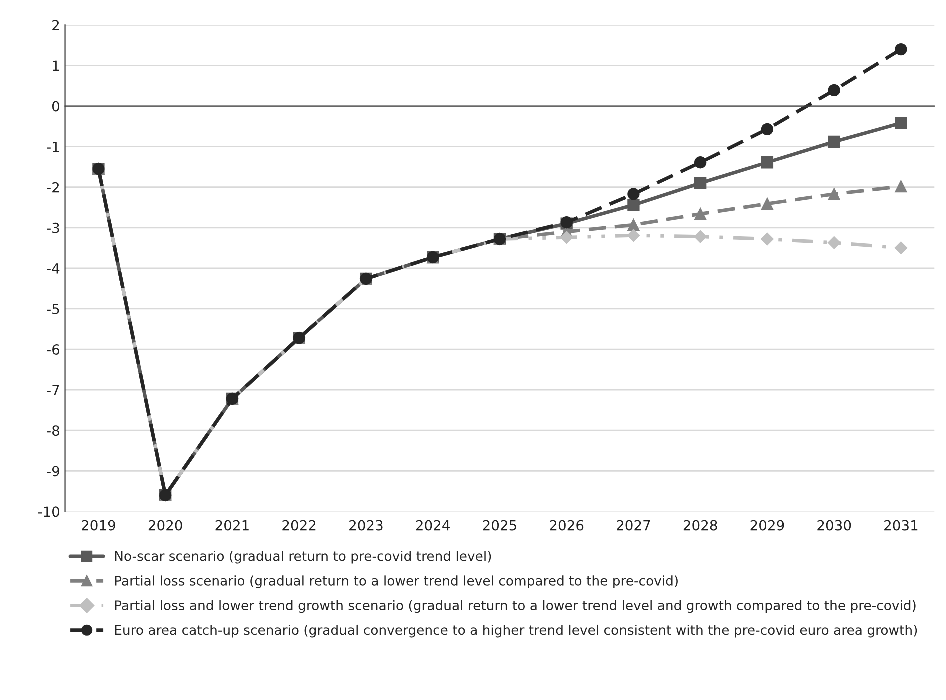 This screenshot has width=946, height=700. What do you see at coordinates (53, 147) in the screenshot?
I see `y-tick-label: -1` at bounding box center [53, 147].